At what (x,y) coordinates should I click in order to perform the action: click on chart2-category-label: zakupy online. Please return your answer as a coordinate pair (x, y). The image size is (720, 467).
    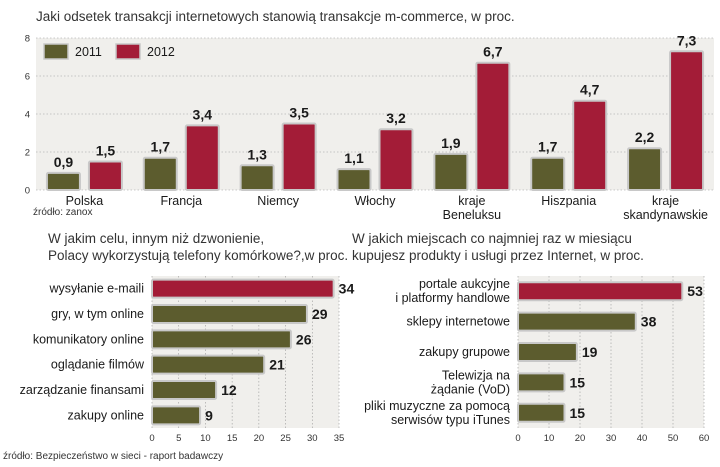
    Looking at the image, I should click on (106, 415).